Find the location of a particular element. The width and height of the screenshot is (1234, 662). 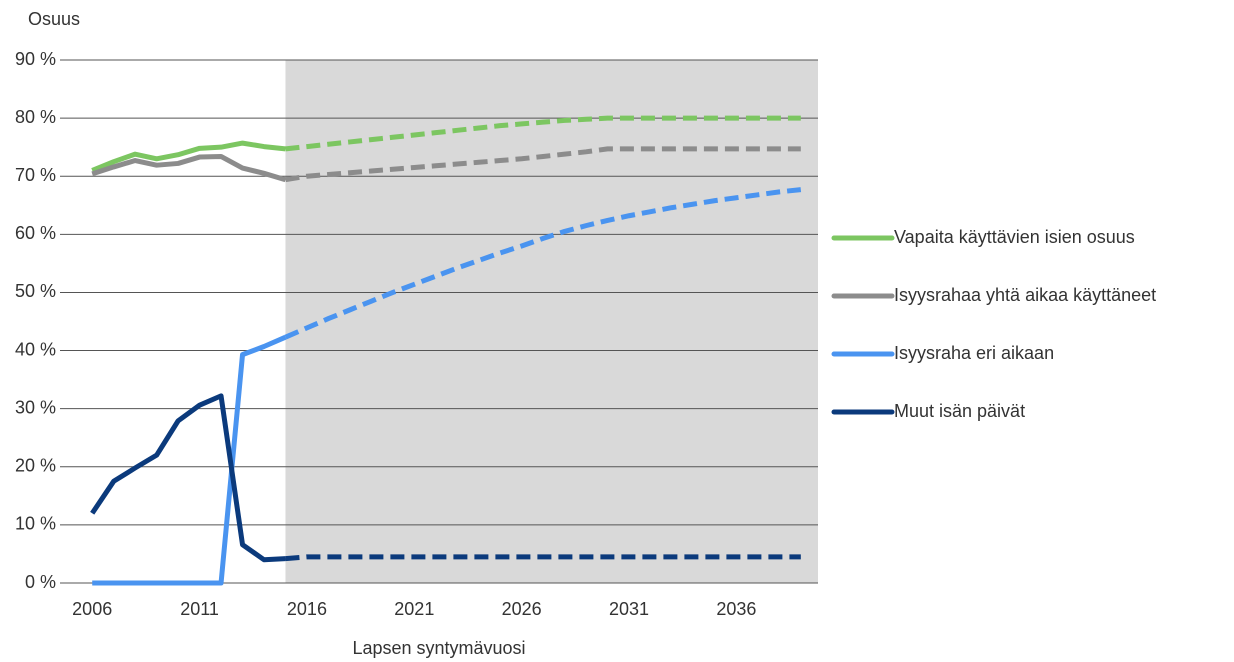

legend-label: Muut isän päivät is located at coordinates (959, 411).